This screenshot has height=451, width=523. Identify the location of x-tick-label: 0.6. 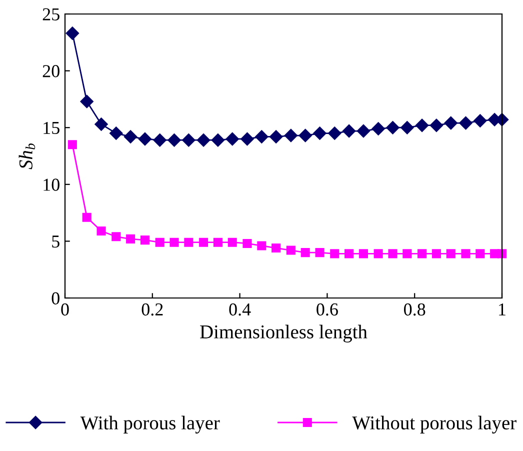
(327, 309).